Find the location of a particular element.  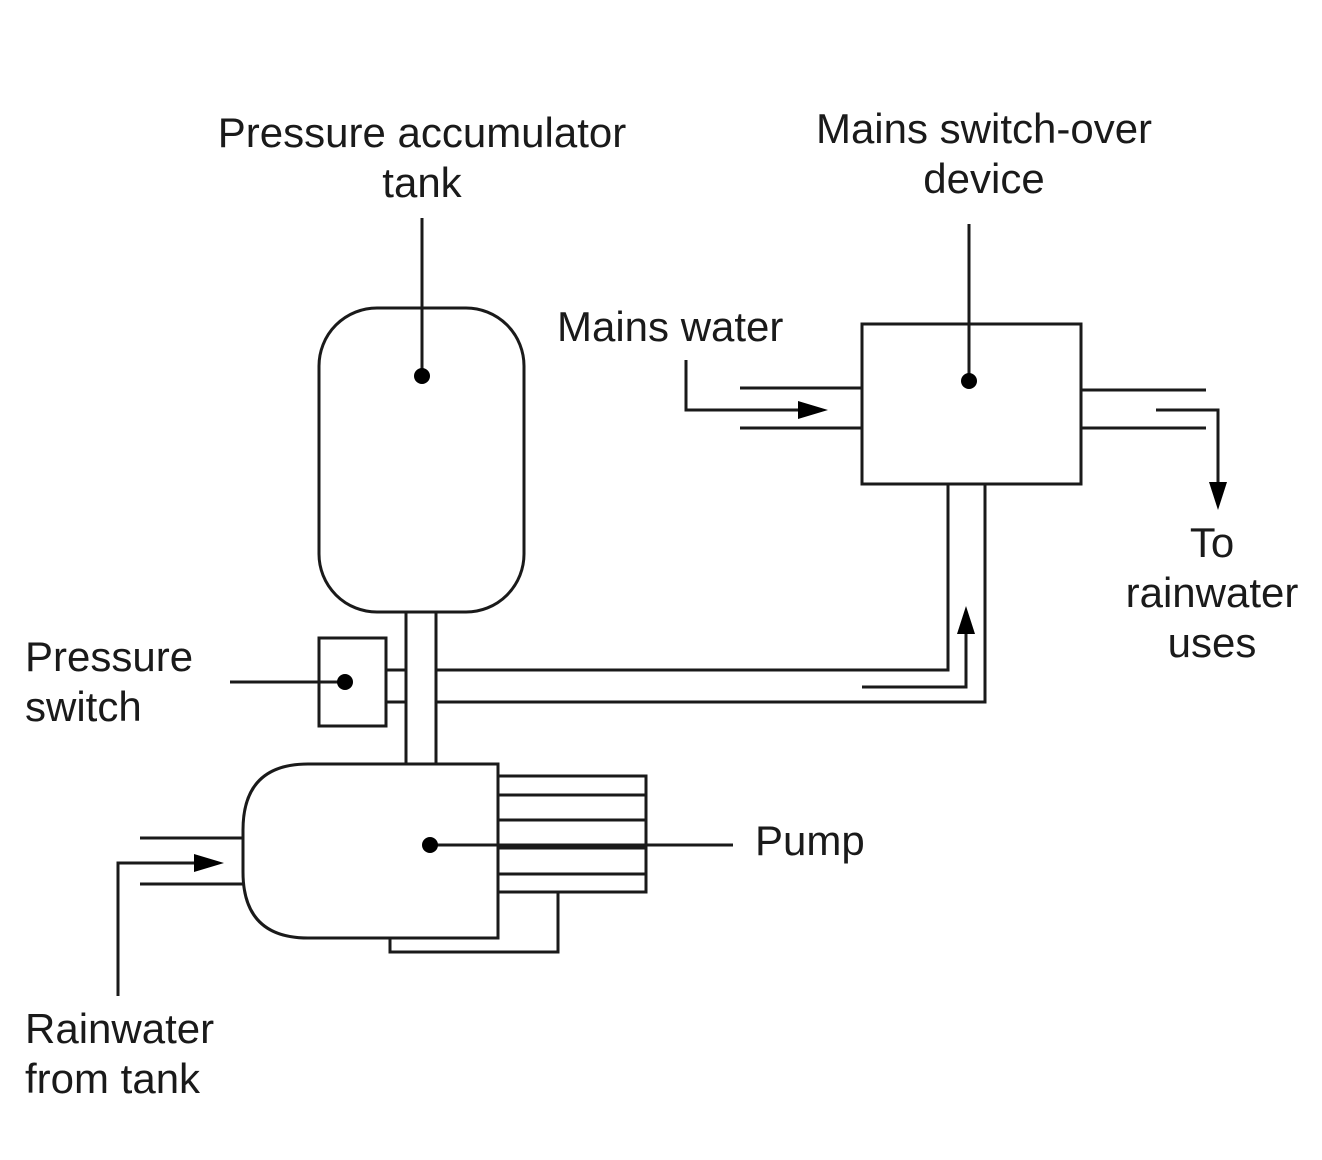

mains-switch-over-device-label-line2: device is located at coordinates (984, 178).